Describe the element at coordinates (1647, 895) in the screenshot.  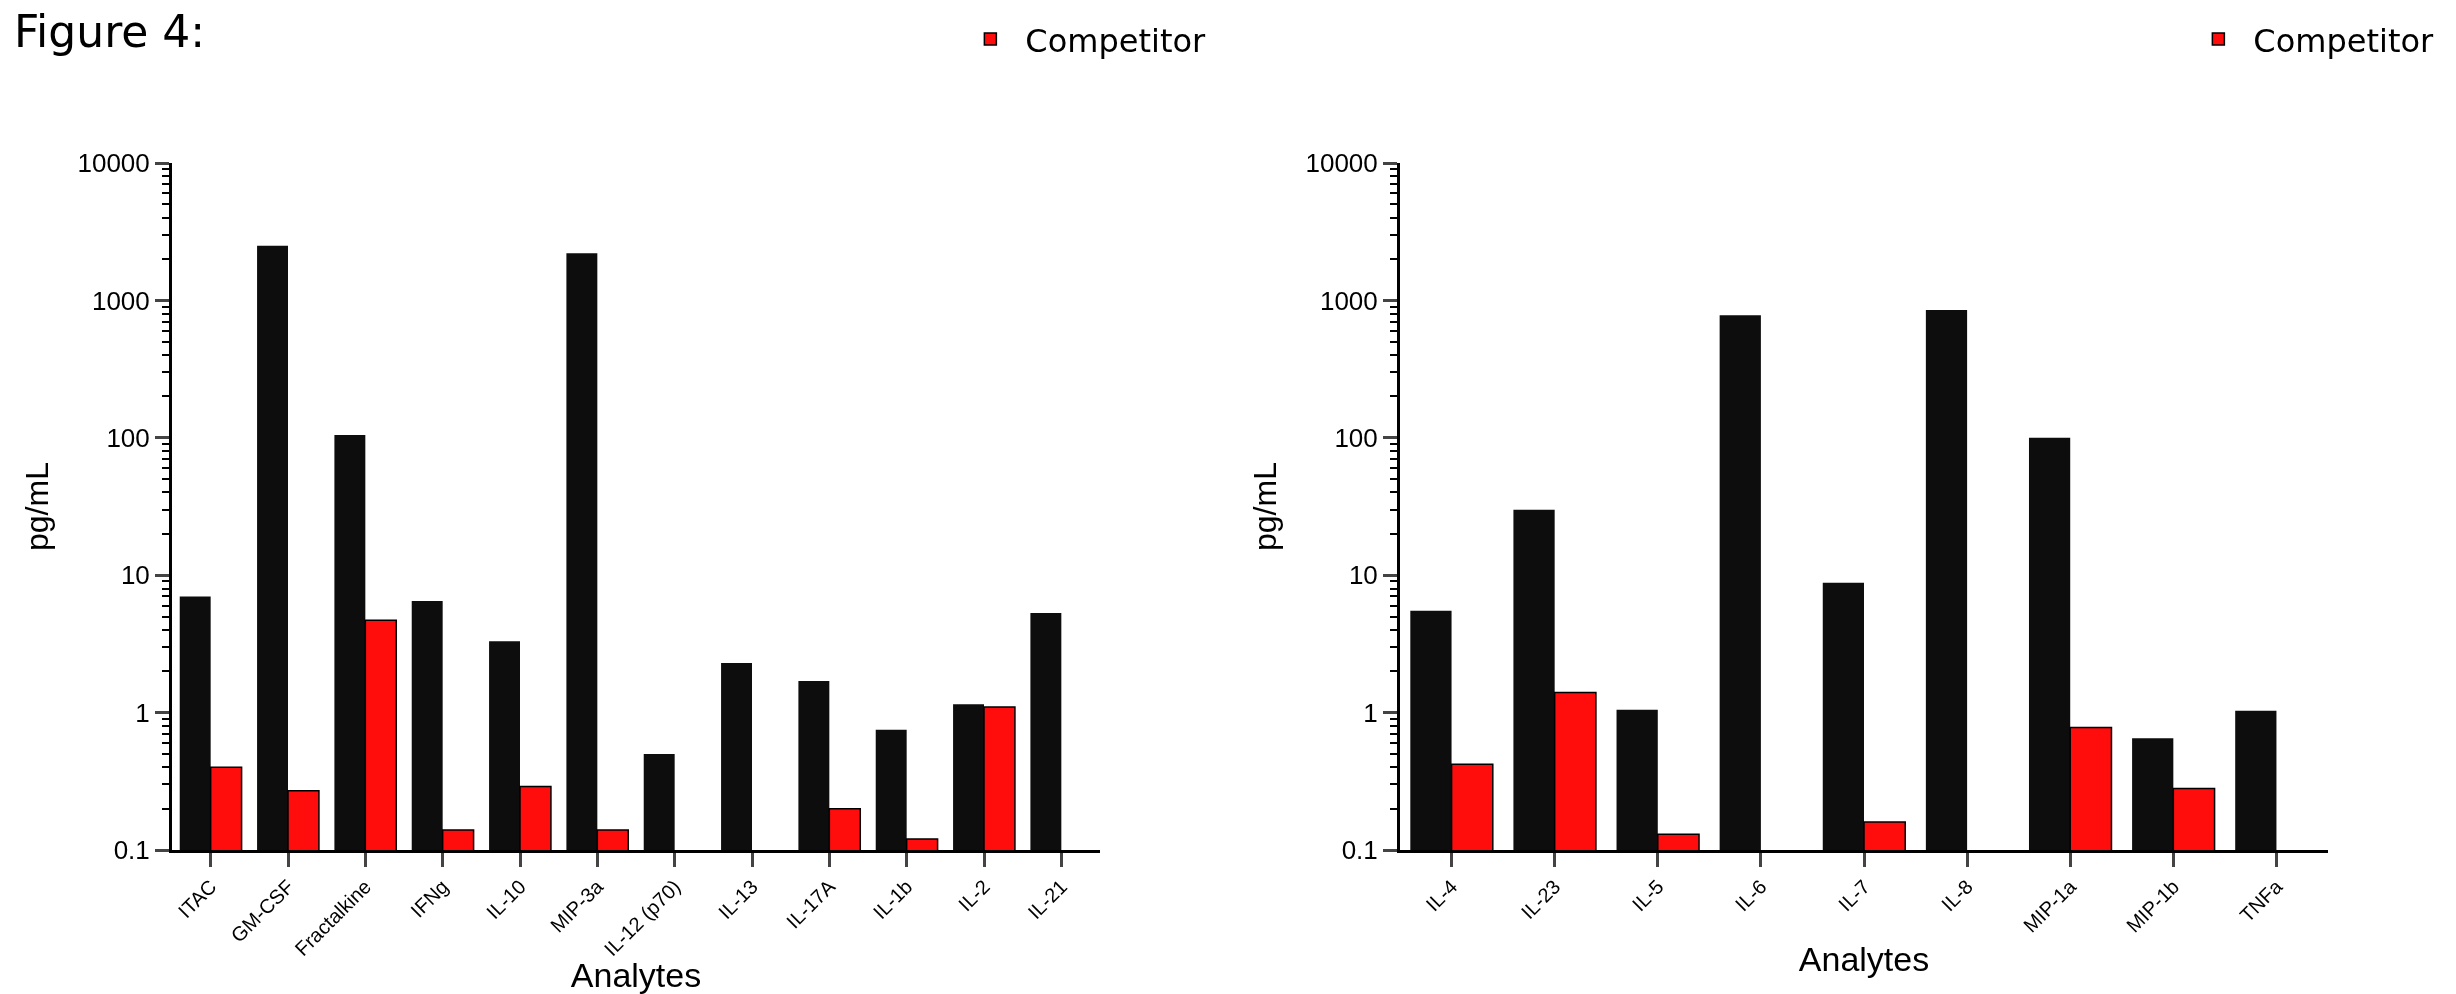
I see `x-tick-label: IL-5` at that location.